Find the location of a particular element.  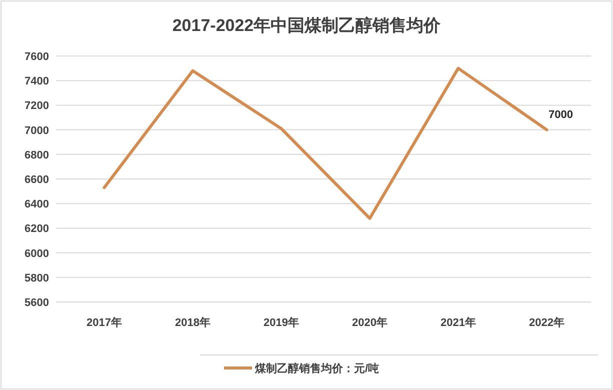

x-tick-label: 2017年 is located at coordinates (104, 322).